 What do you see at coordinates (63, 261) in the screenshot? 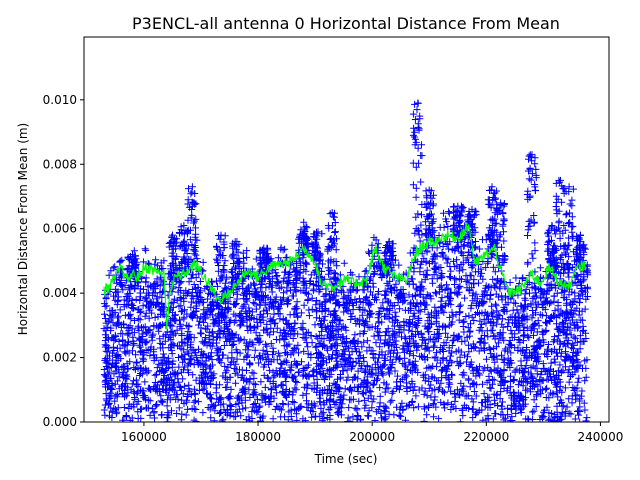
I see `y-axis: 0.000 0.002 0.004 0.006 0.008 0.010` at bounding box center [63, 261].